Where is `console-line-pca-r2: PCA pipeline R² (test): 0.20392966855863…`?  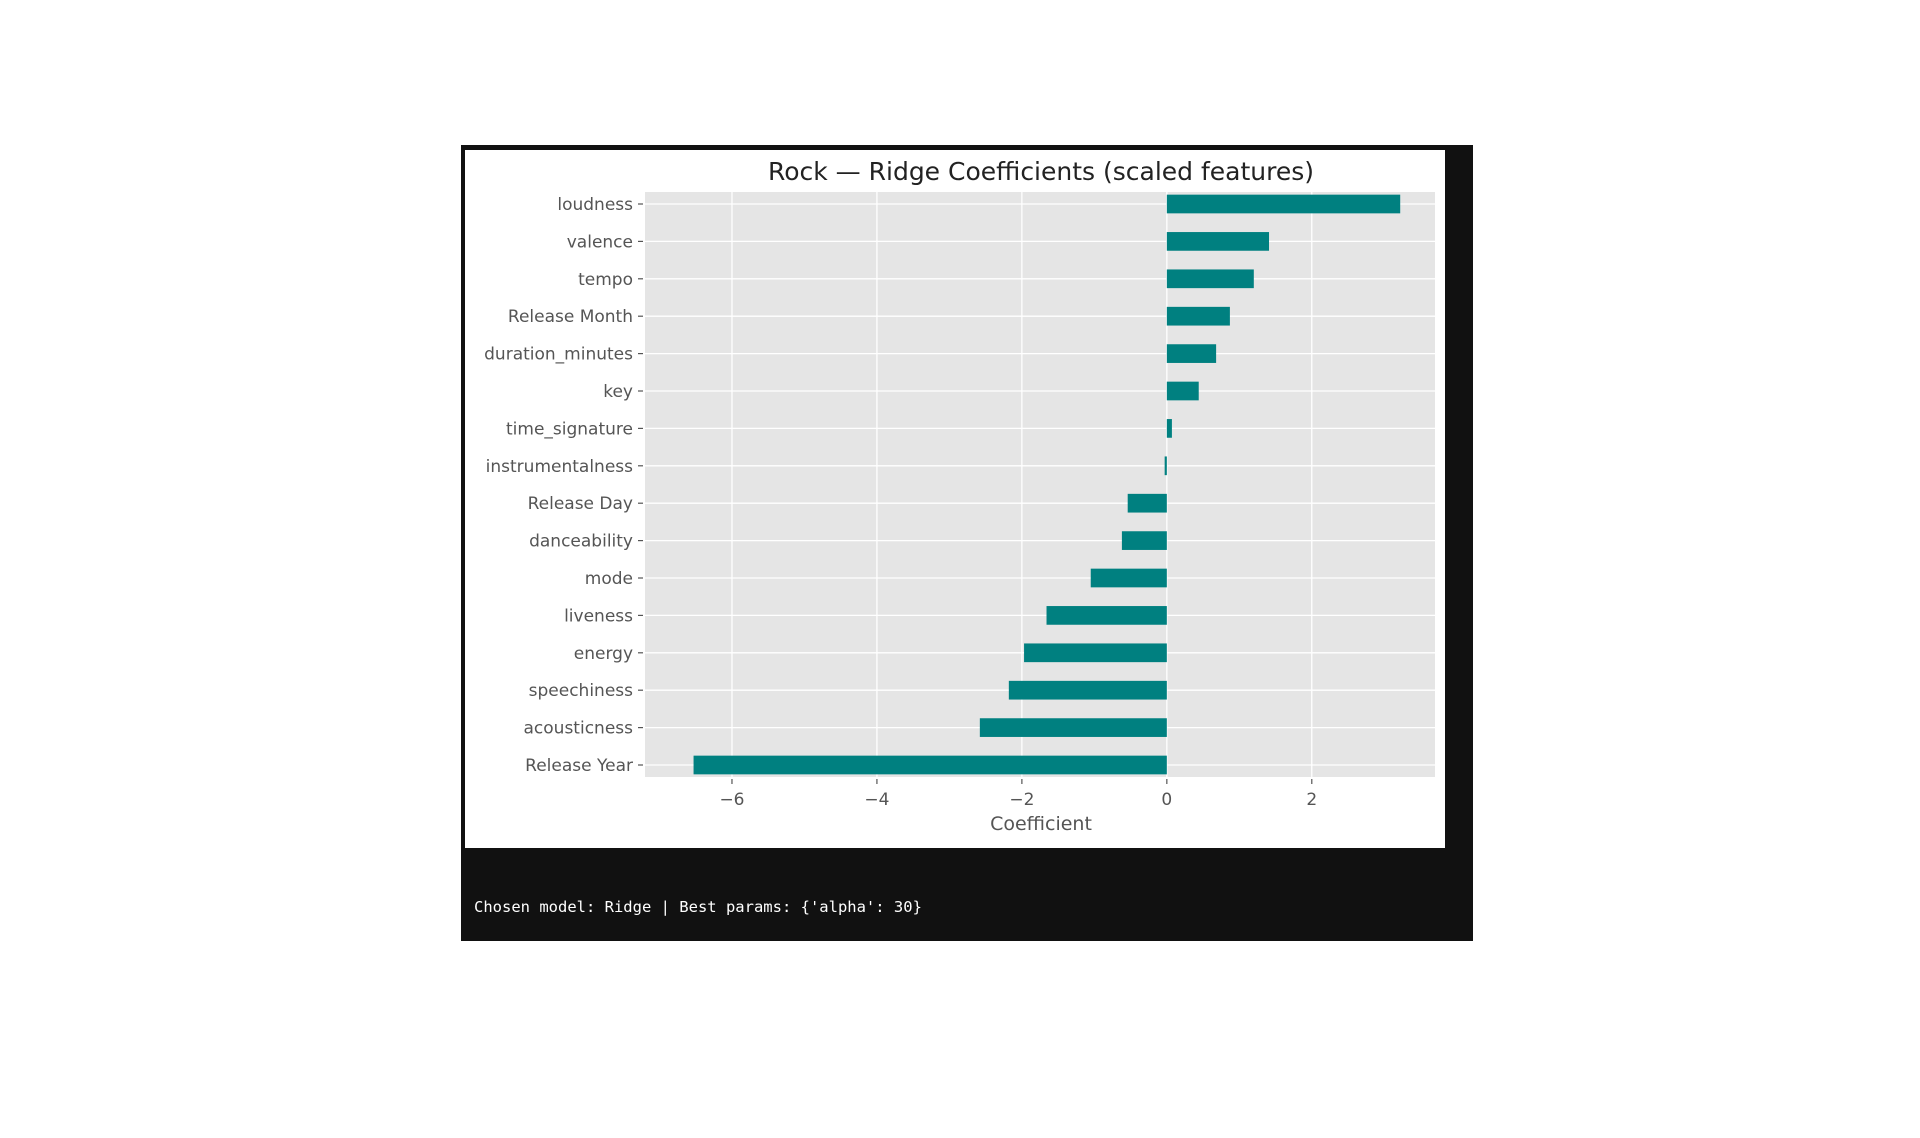
console-line-pca-r2: PCA pipeline R² (test): 0.20392966855863… is located at coordinates (675, 1105).